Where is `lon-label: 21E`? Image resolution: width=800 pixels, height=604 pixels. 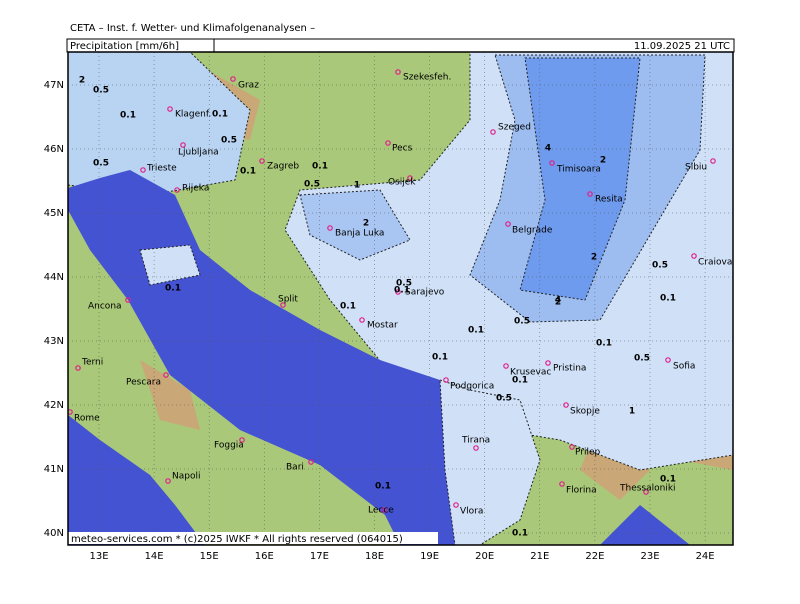
lon-label: 21E is located at coordinates (539, 556).